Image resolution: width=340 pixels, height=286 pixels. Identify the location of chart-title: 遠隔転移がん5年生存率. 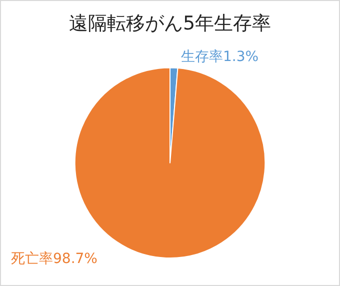
(170, 23).